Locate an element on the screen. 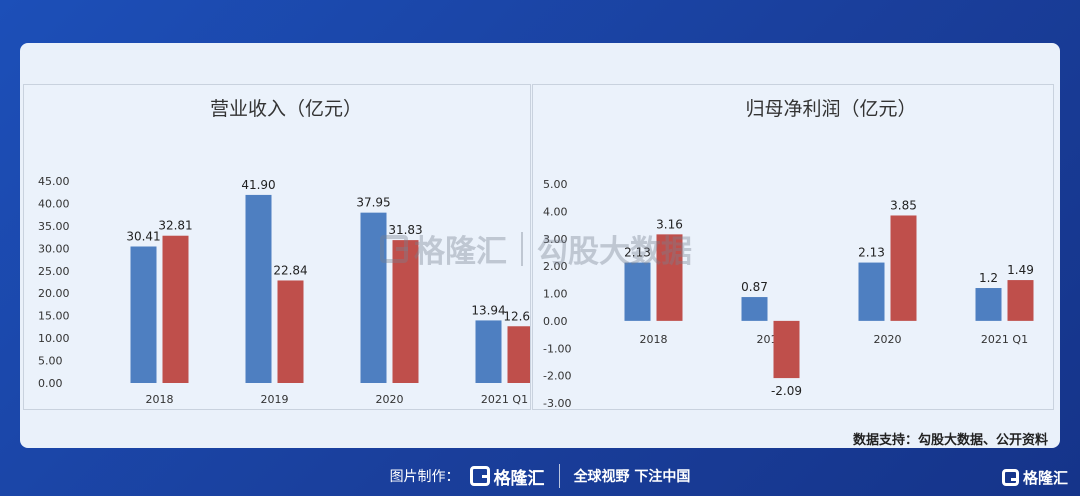 This screenshot has width=1080, height=496. y-tick-label: 10.00 is located at coordinates (54, 338).